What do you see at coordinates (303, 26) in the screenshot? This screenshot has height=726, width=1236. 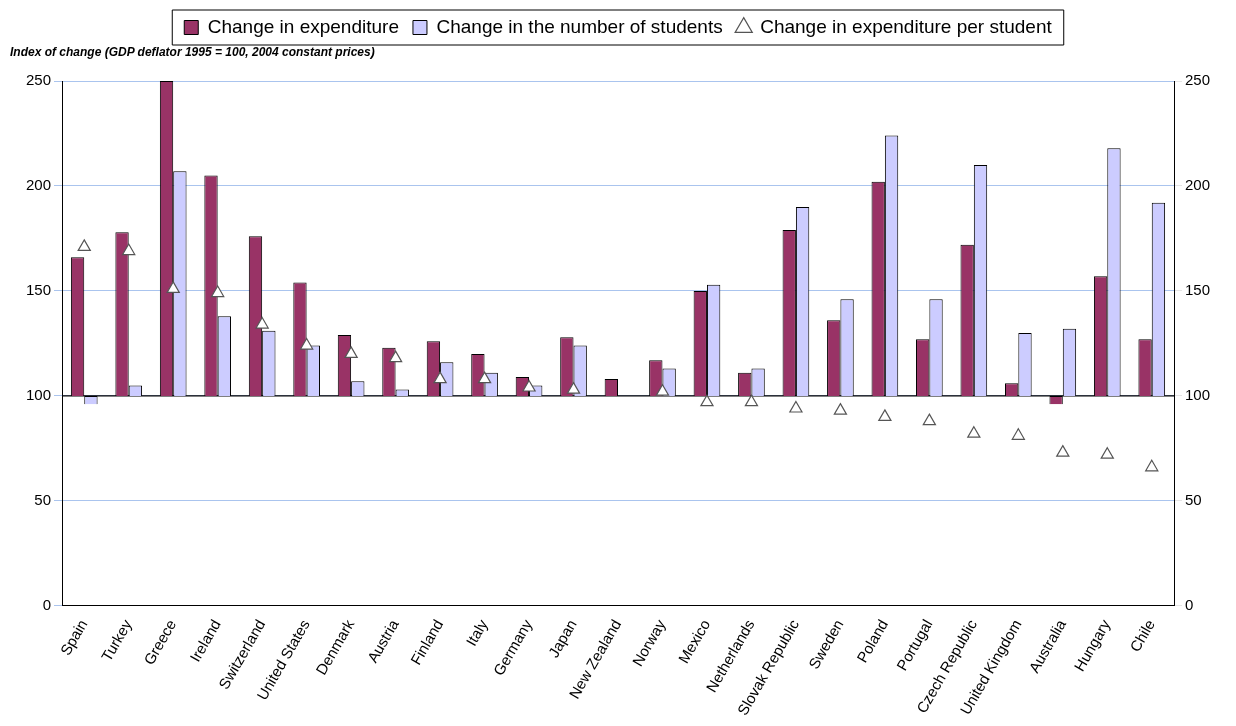 I see `legend-label: Change in expenditure` at bounding box center [303, 26].